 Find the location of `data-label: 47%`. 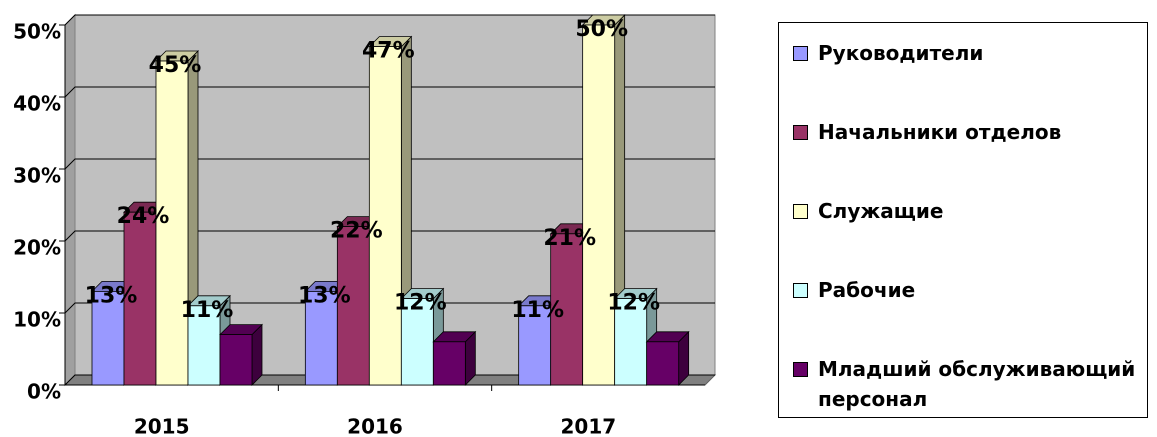

data-label: 47% is located at coordinates (388, 51).